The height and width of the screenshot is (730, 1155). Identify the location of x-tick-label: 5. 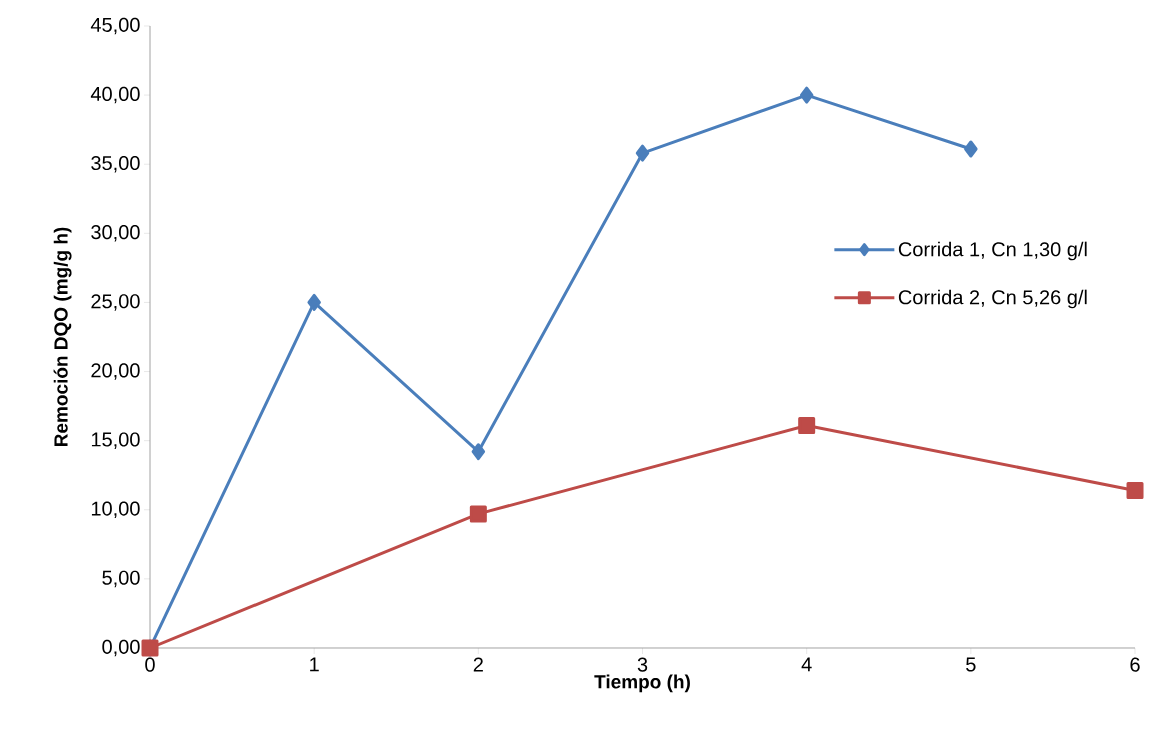
(971, 664).